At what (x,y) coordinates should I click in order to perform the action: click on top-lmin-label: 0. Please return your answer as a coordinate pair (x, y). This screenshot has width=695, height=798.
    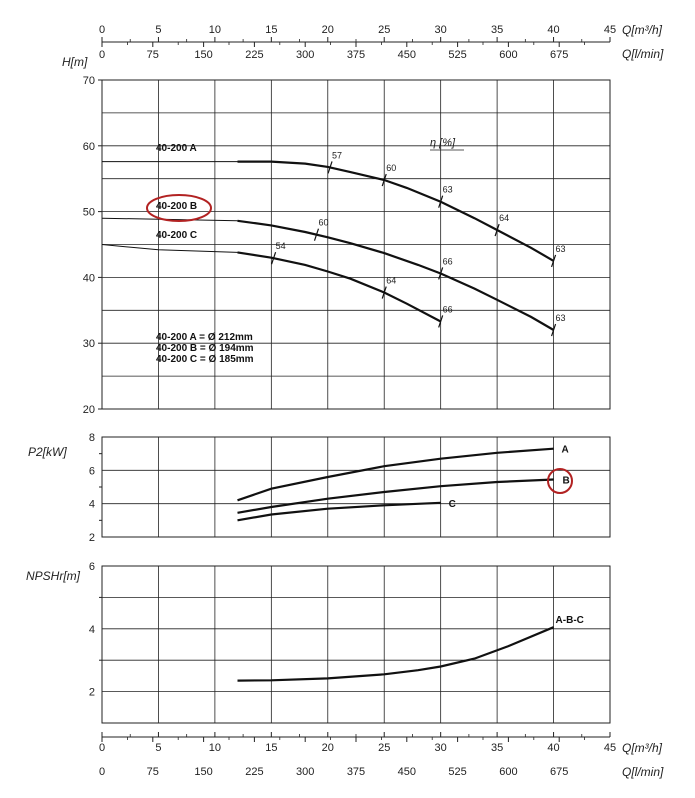
    Looking at the image, I should click on (102, 55).